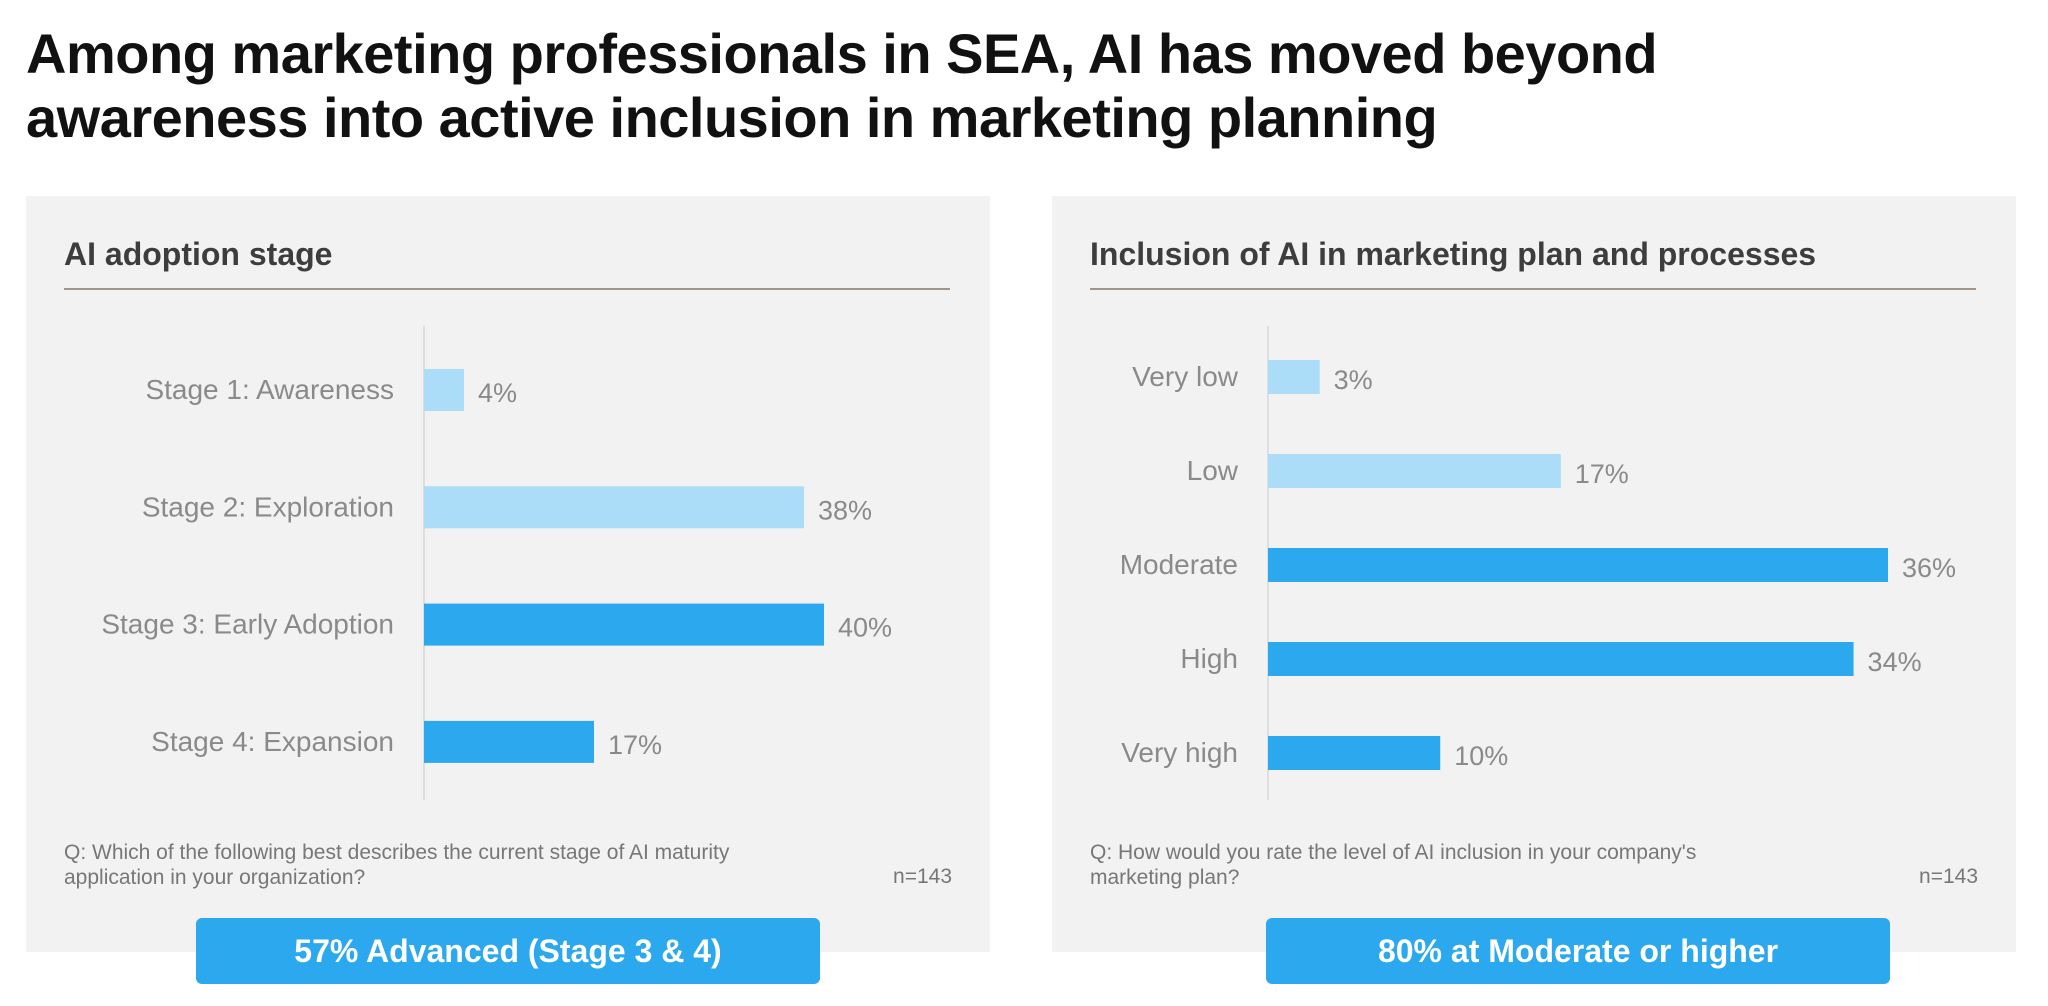  What do you see at coordinates (268, 506) in the screenshot?
I see `category-label: Stage 2: Exploration` at bounding box center [268, 506].